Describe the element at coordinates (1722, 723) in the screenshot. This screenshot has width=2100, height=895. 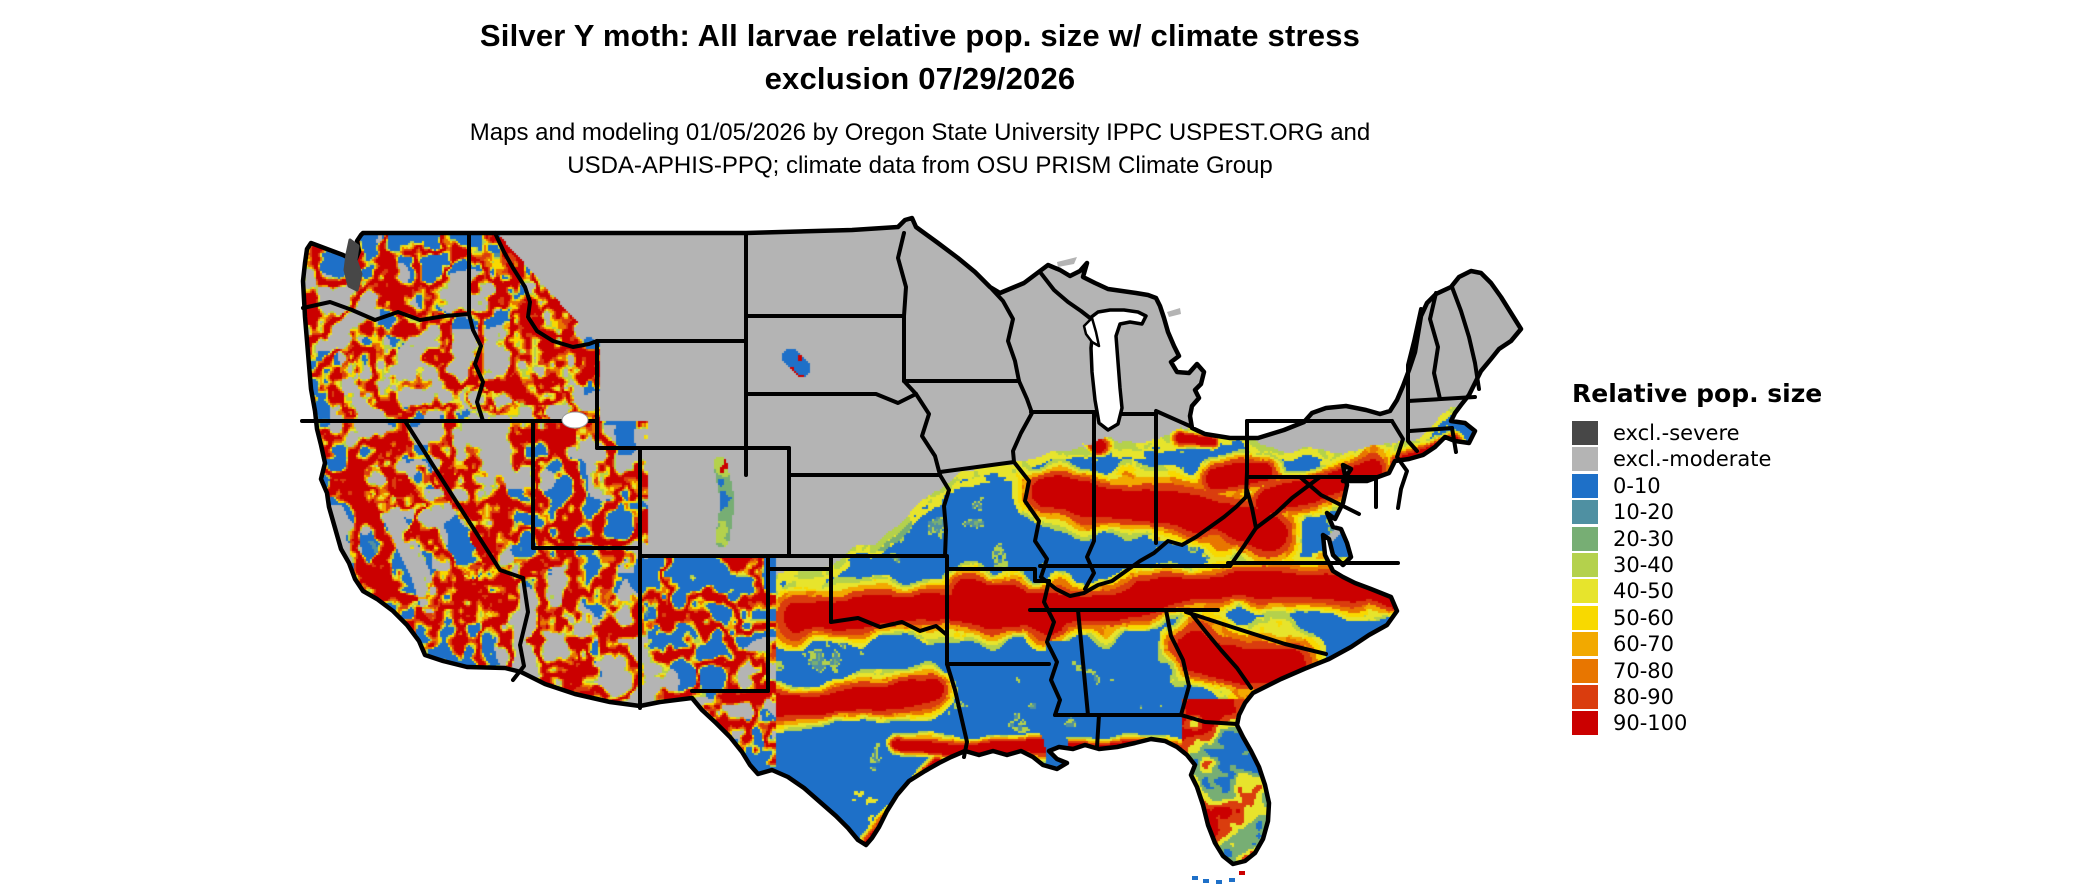
I see `legend-item: 90-100` at that location.